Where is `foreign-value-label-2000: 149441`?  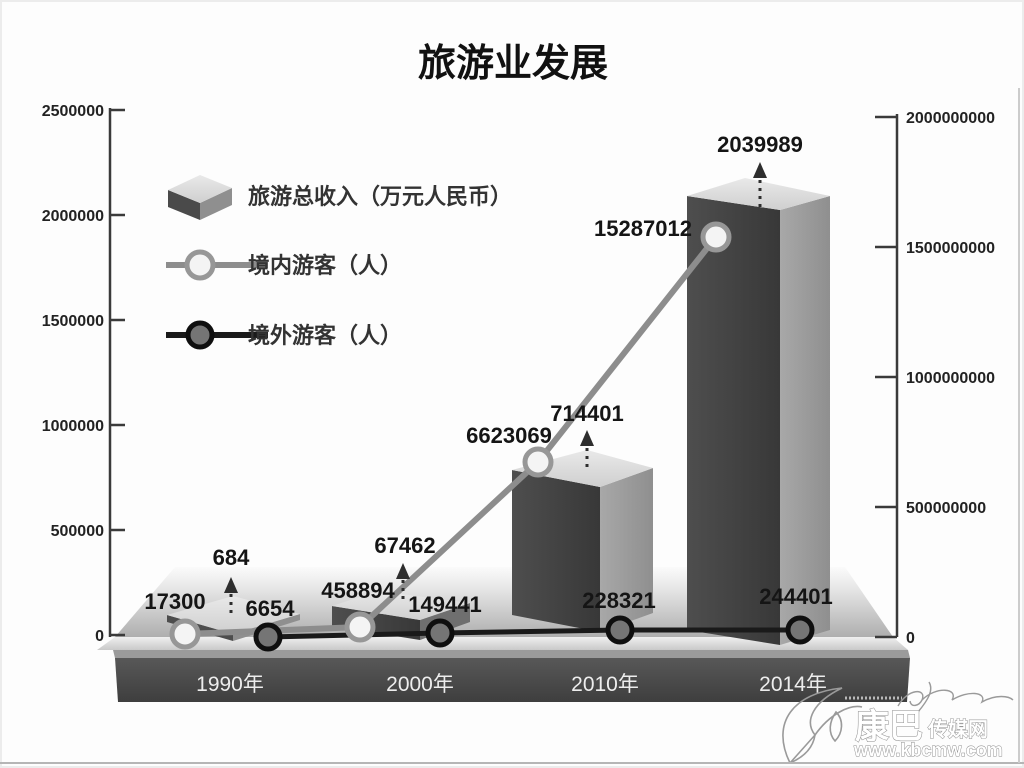
foreign-value-label-2000: 149441 is located at coordinates (444, 604).